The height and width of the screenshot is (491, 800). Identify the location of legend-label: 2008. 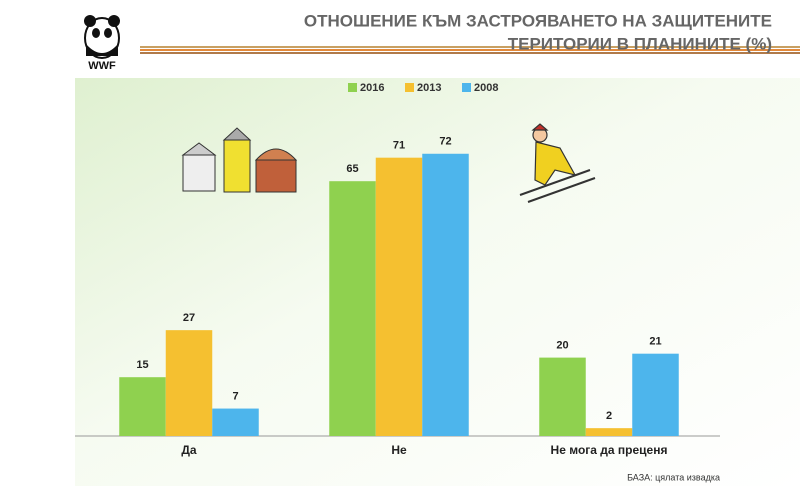
(486, 88).